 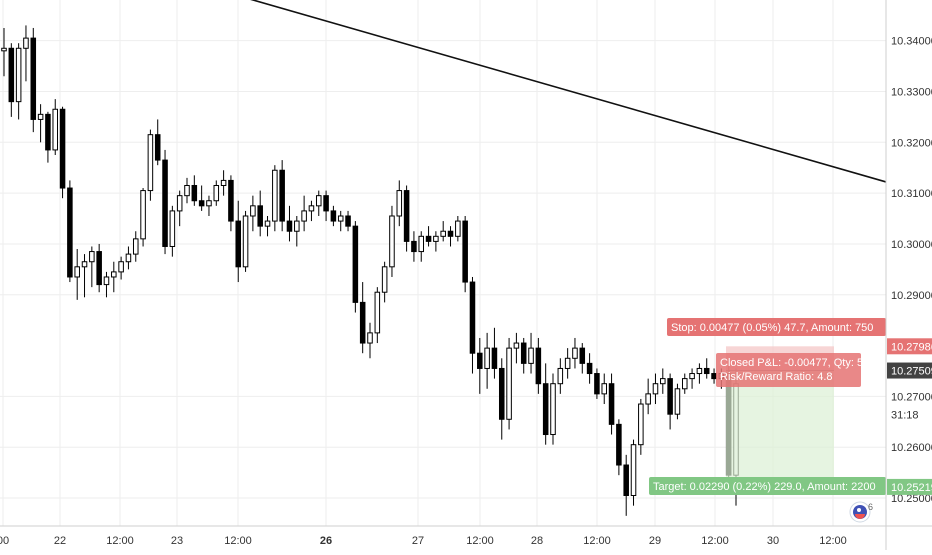 What do you see at coordinates (911, 92) in the screenshot?
I see `price-tick-label: 10.33000` at bounding box center [911, 92].